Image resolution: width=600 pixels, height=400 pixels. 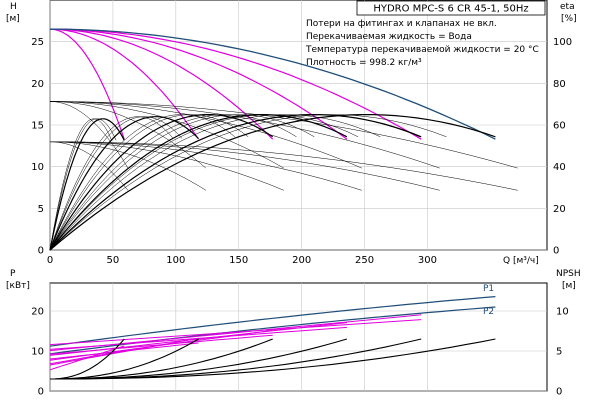 I want to click on x-tick-label: 200, so click(x=301, y=260).